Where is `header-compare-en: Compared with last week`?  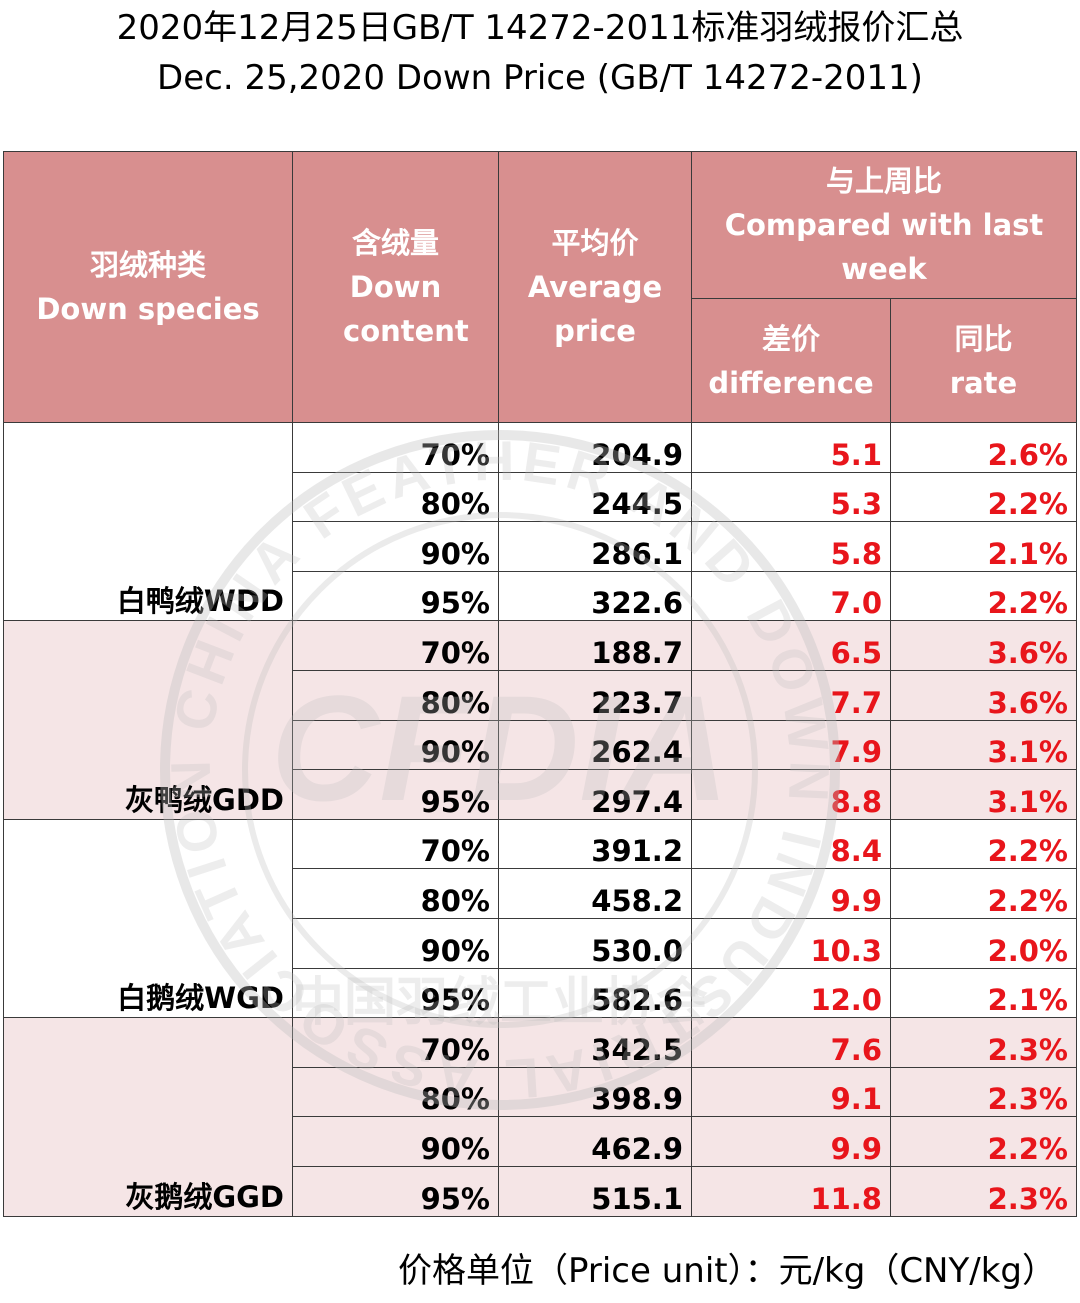
header-compare-en: Compared with last week is located at coordinates (884, 247).